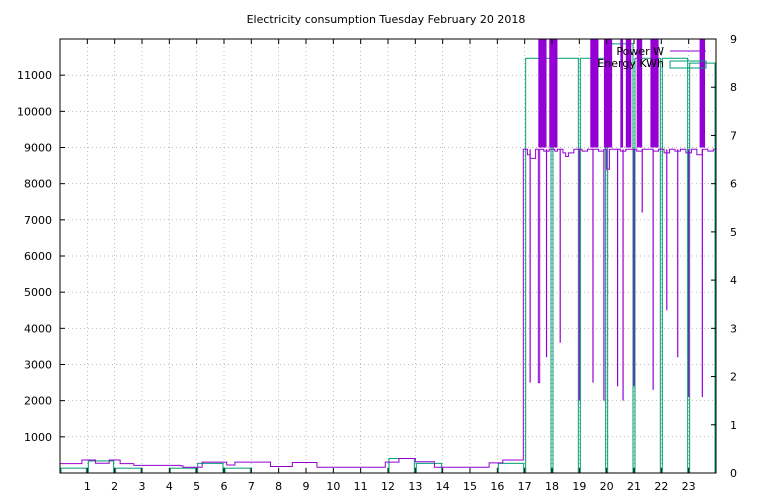 This screenshot has height=504, width=768. What do you see at coordinates (38, 328) in the screenshot?
I see `y-tick-label: 4000` at bounding box center [38, 328].